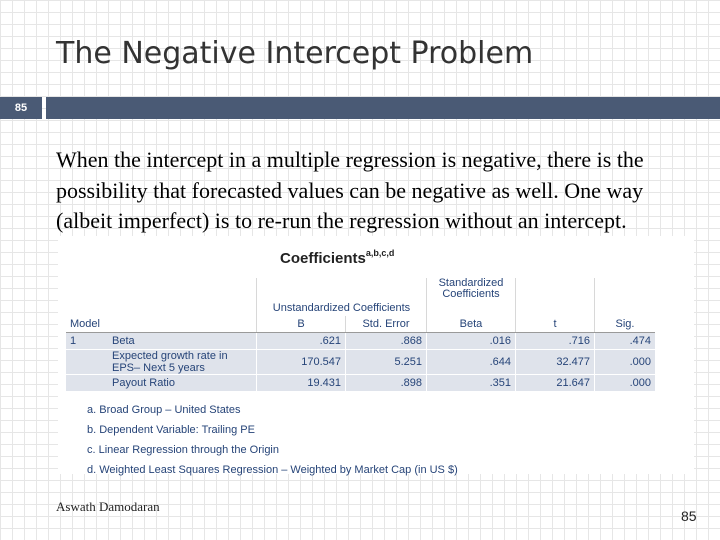 The height and width of the screenshot is (540, 720). What do you see at coordinates (624, 324) in the screenshot?
I see `col-sig-header: Sig.` at bounding box center [624, 324].